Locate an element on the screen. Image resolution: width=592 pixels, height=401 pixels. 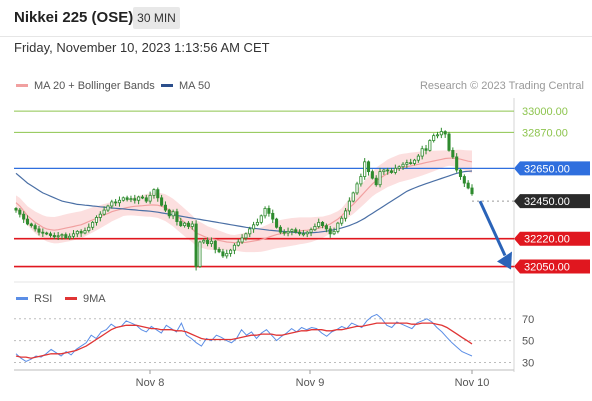
legend-9ma: 9MA is located at coordinates (85, 299).